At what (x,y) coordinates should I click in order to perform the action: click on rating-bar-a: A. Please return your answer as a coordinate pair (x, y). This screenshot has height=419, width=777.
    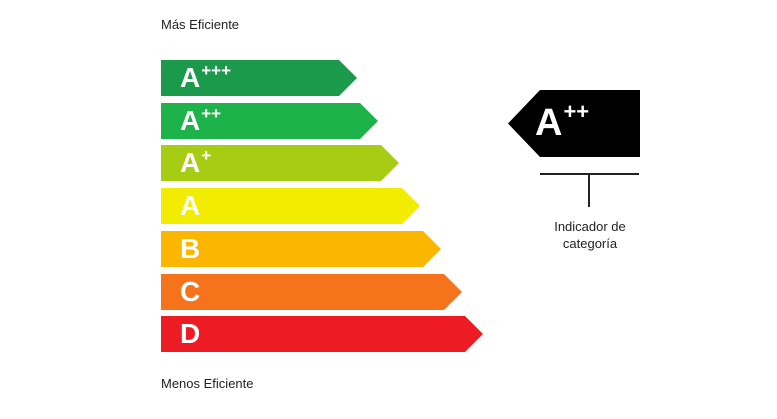
    Looking at the image, I should click on (290, 206).